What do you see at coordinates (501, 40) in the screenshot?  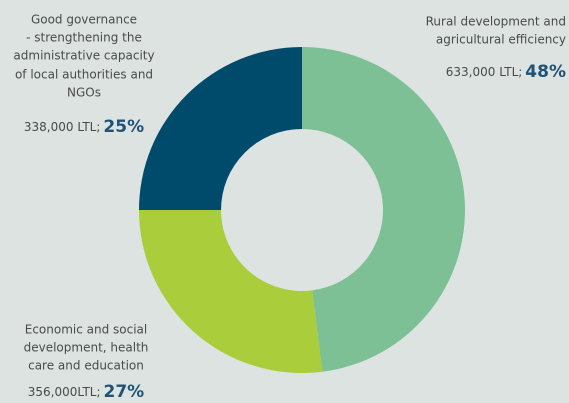 I see `slice-label: agricultural efficiency` at bounding box center [501, 40].